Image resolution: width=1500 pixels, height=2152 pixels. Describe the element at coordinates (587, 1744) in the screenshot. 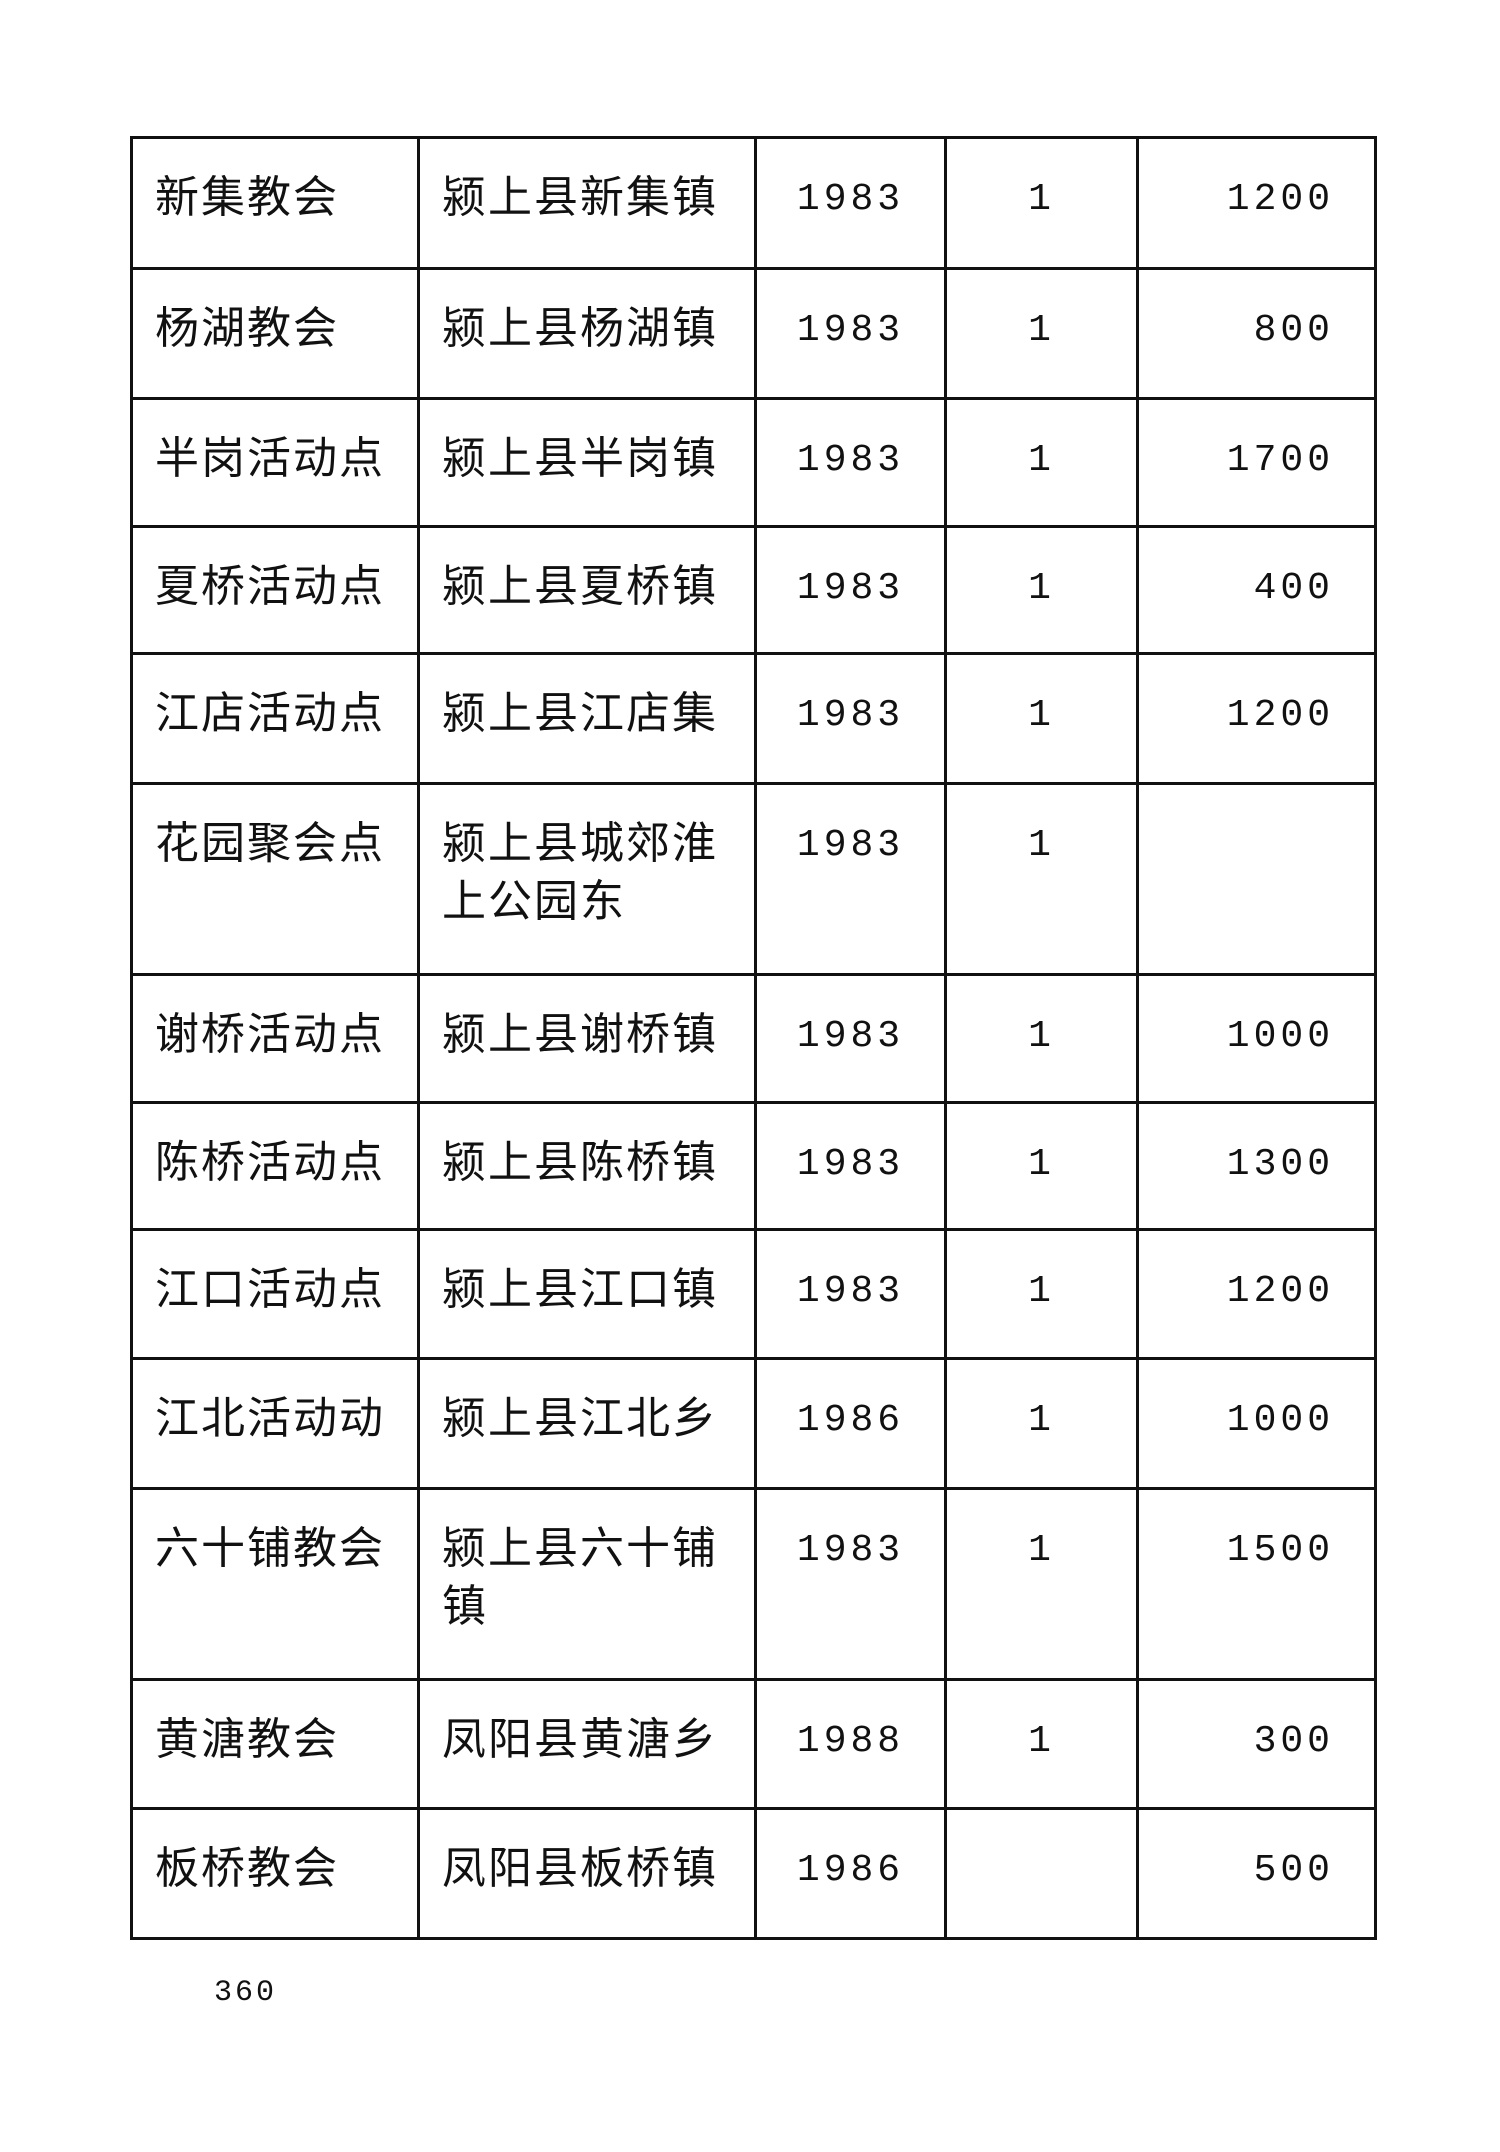

I see `location-cell: 凤阳县黄溏乡` at that location.